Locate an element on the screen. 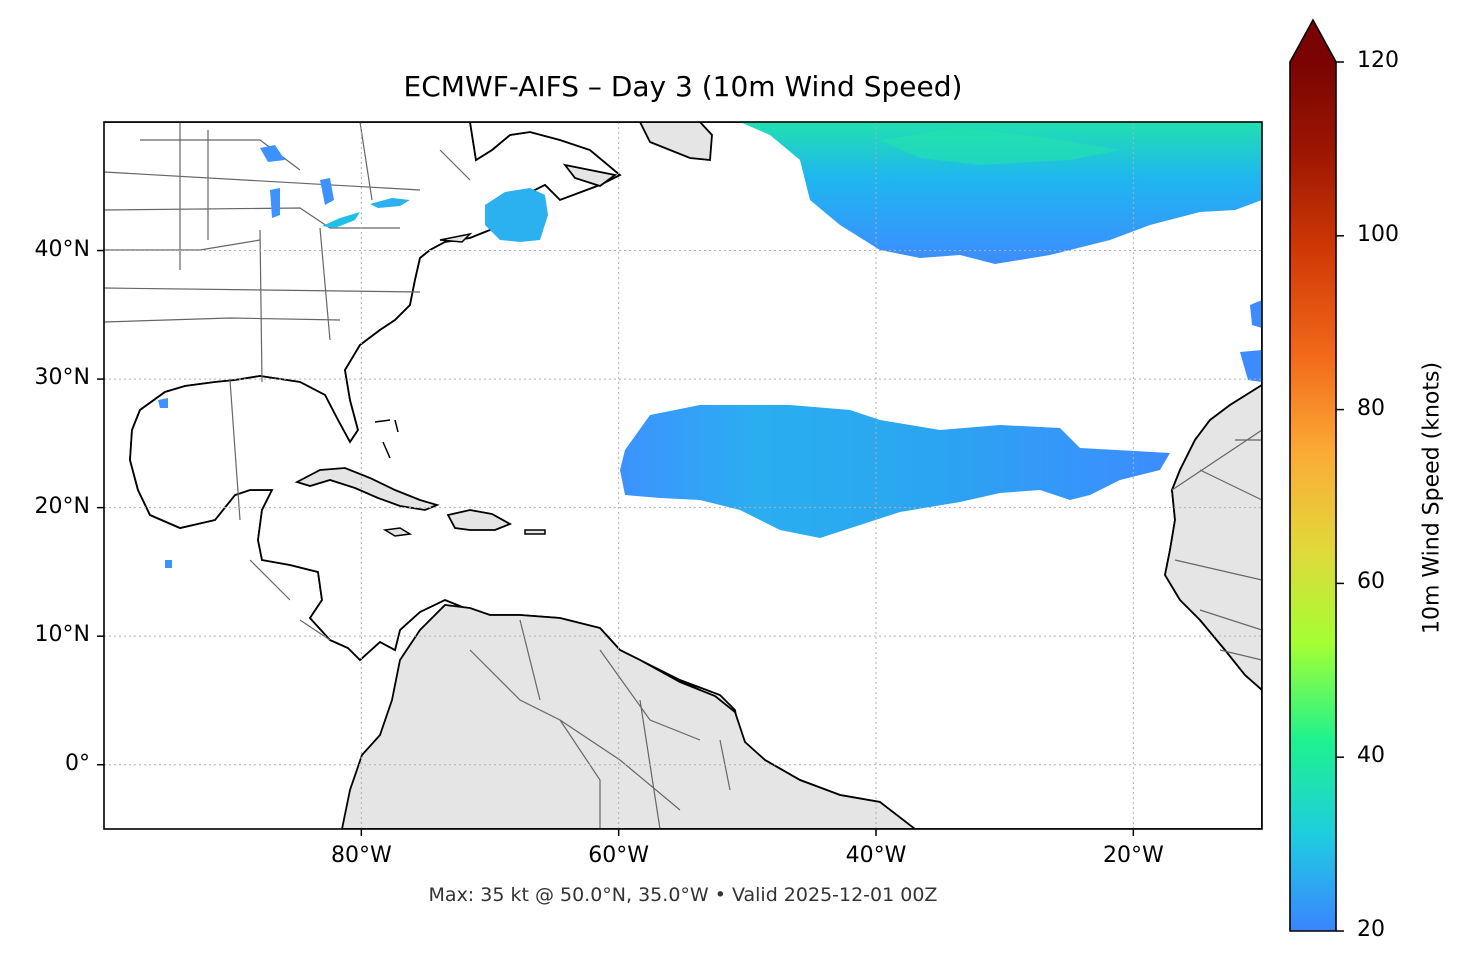 The image size is (1466, 969). lat-tick-label: 40°N is located at coordinates (62, 249).